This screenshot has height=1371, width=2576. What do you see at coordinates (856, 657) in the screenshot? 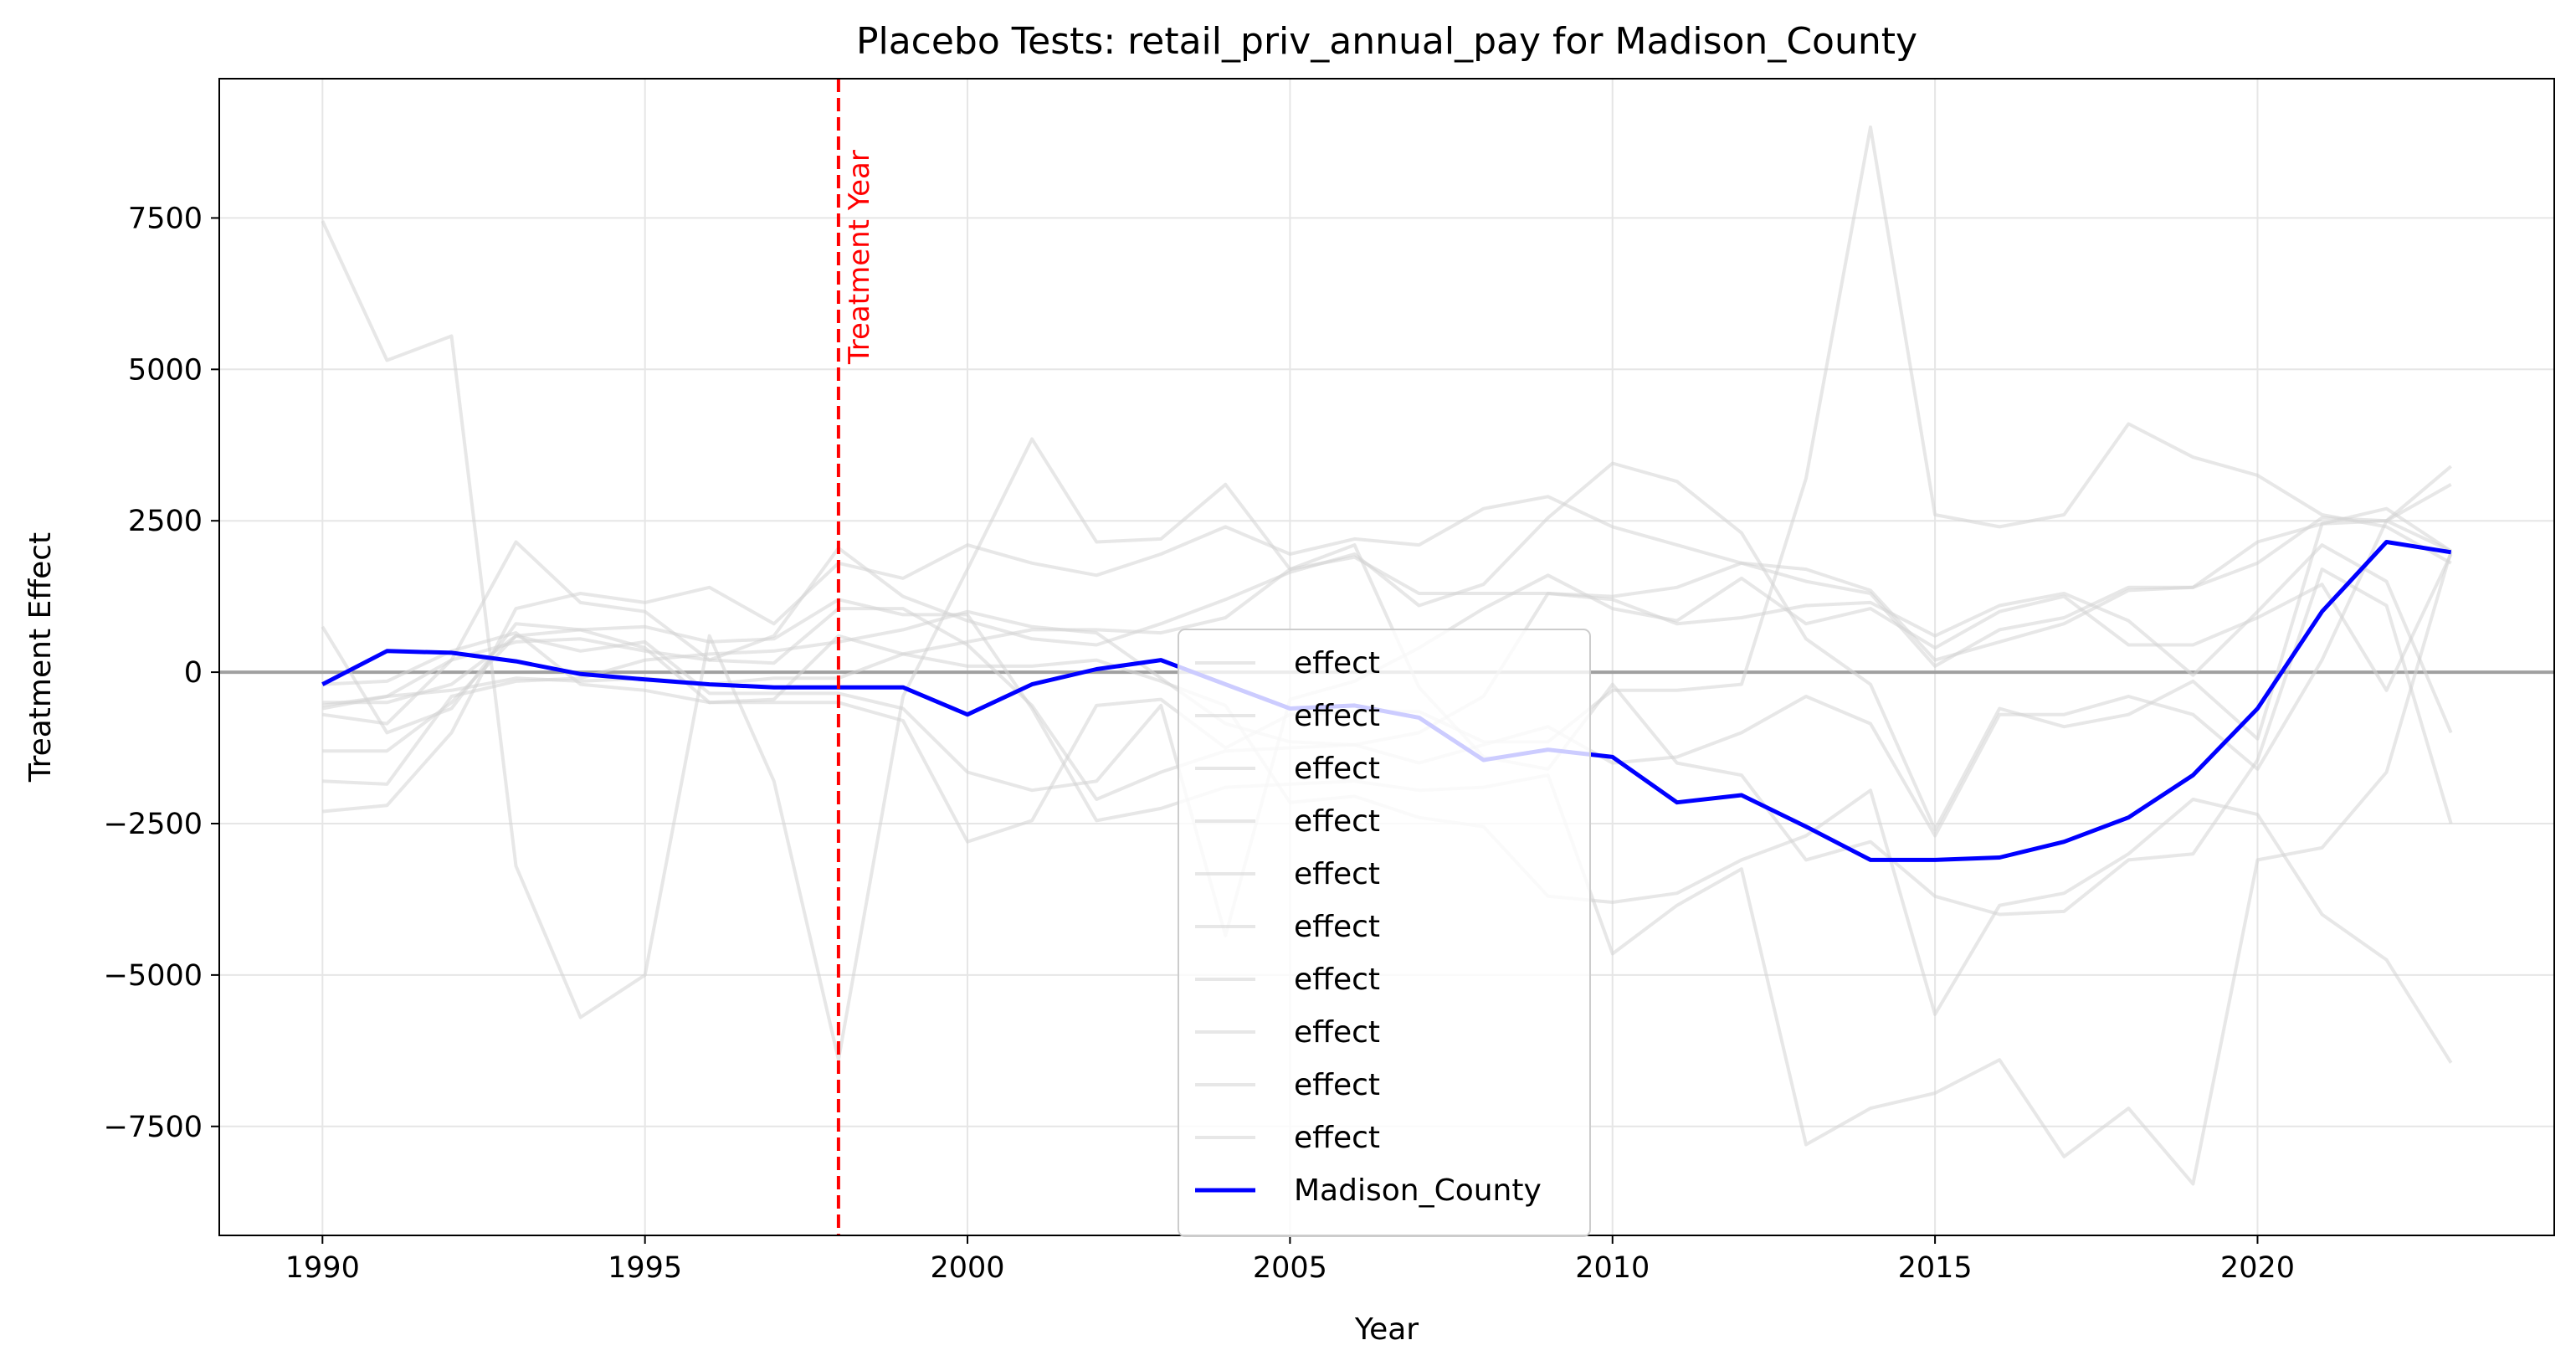
I see `treatment-year-group: Treatment Year` at bounding box center [856, 657].